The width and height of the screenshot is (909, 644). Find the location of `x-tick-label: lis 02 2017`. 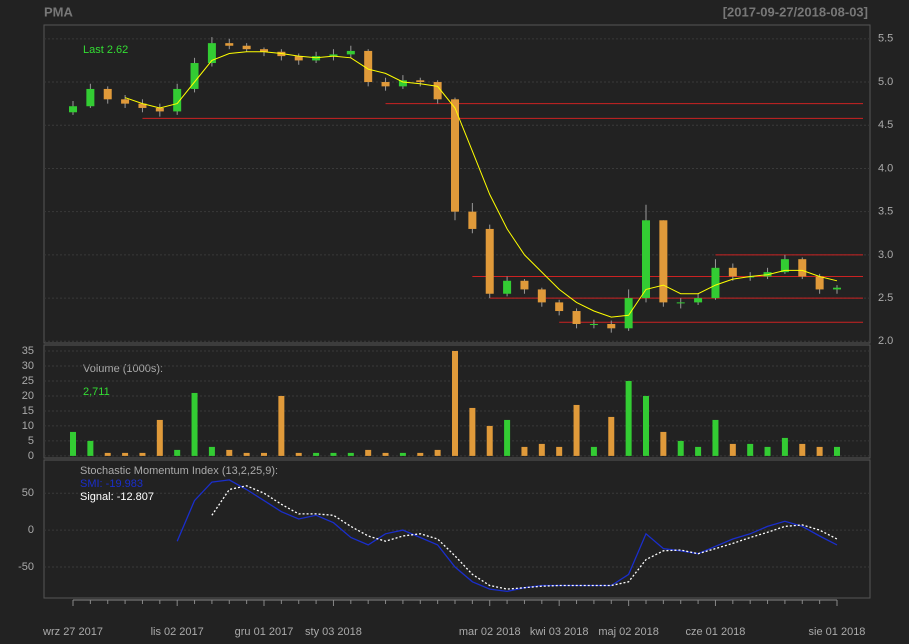

x-tick-label: lis 02 2017 is located at coordinates (177, 632).